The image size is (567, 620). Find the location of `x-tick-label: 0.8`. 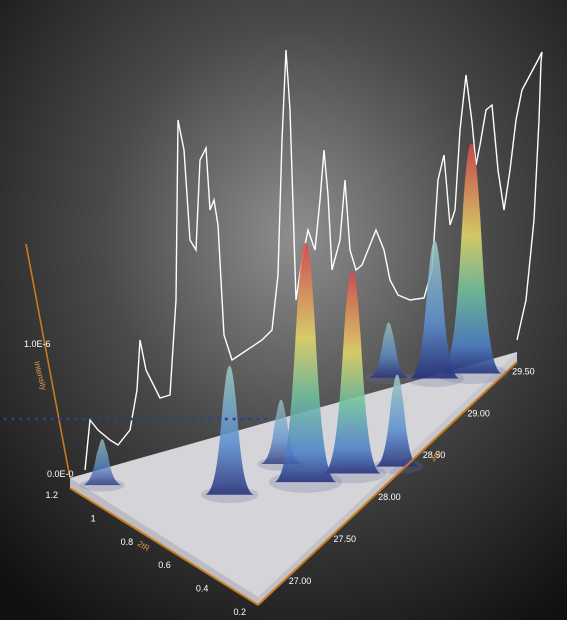

x-tick-label: 0.8 is located at coordinates (127, 542).